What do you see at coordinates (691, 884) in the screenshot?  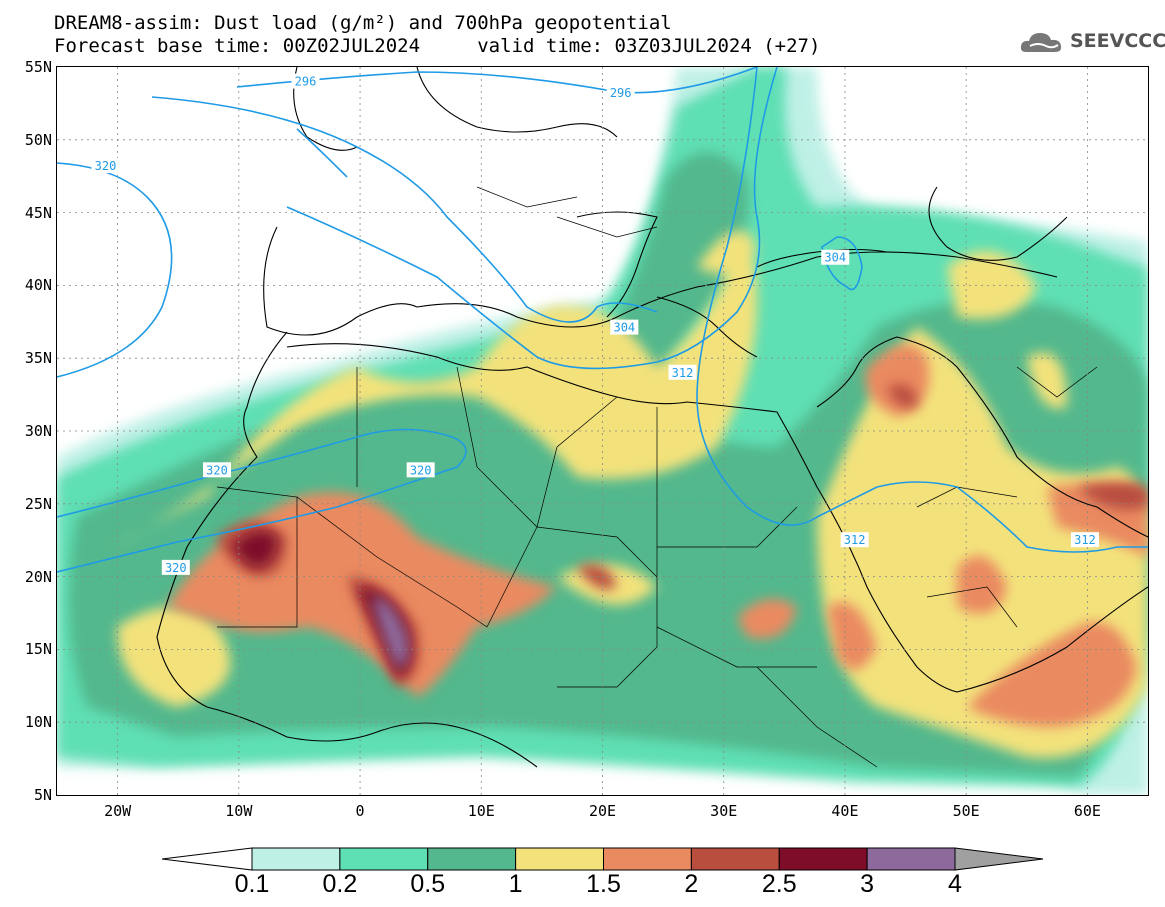 I see `colorbar-tick-label: 2` at bounding box center [691, 884].